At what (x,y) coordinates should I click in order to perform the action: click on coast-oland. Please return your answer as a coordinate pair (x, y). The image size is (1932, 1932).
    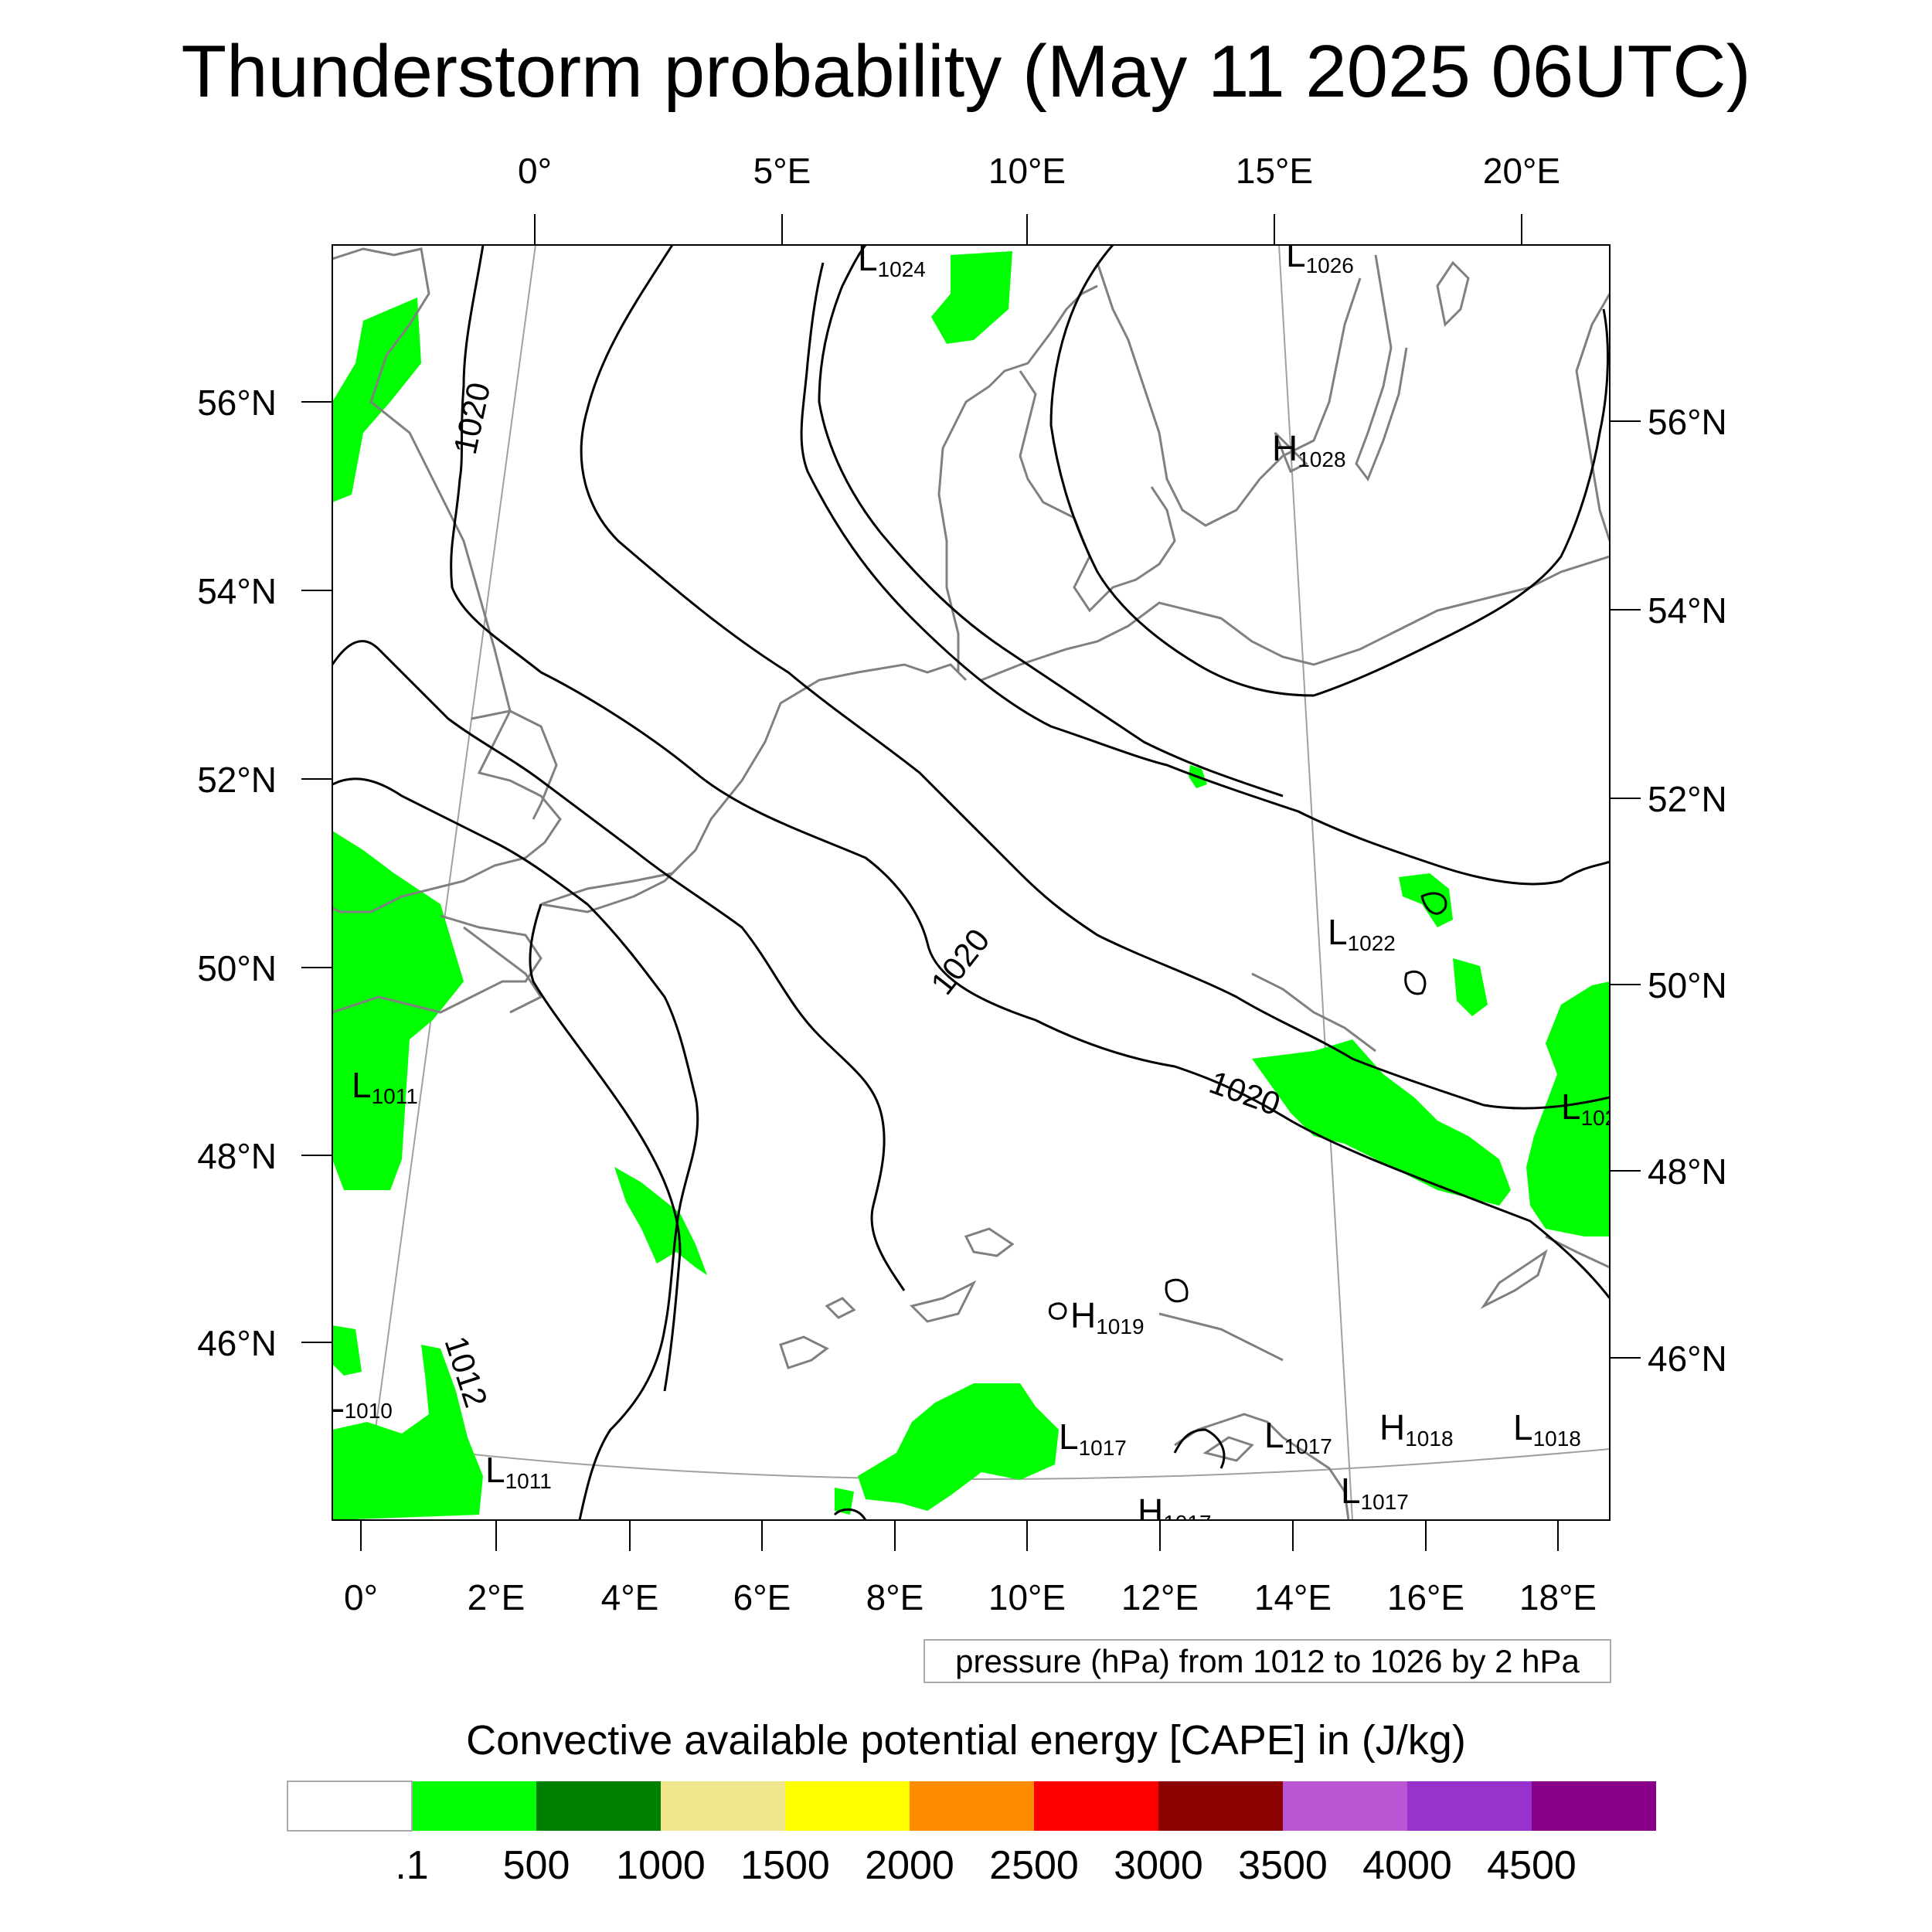
    Looking at the image, I should click on (1382, 368).